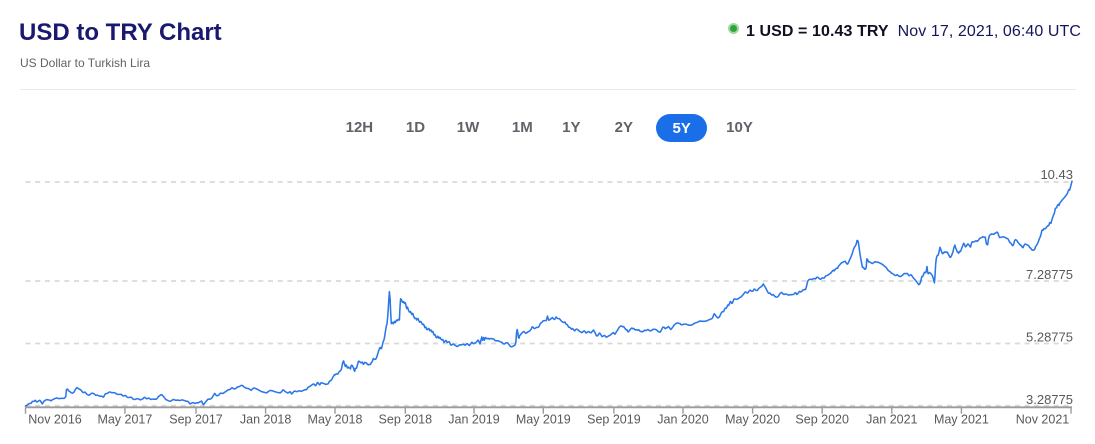 This screenshot has height=444, width=1095. What do you see at coordinates (891, 420) in the screenshot?
I see `svg-text: Jan 2021` at bounding box center [891, 420].